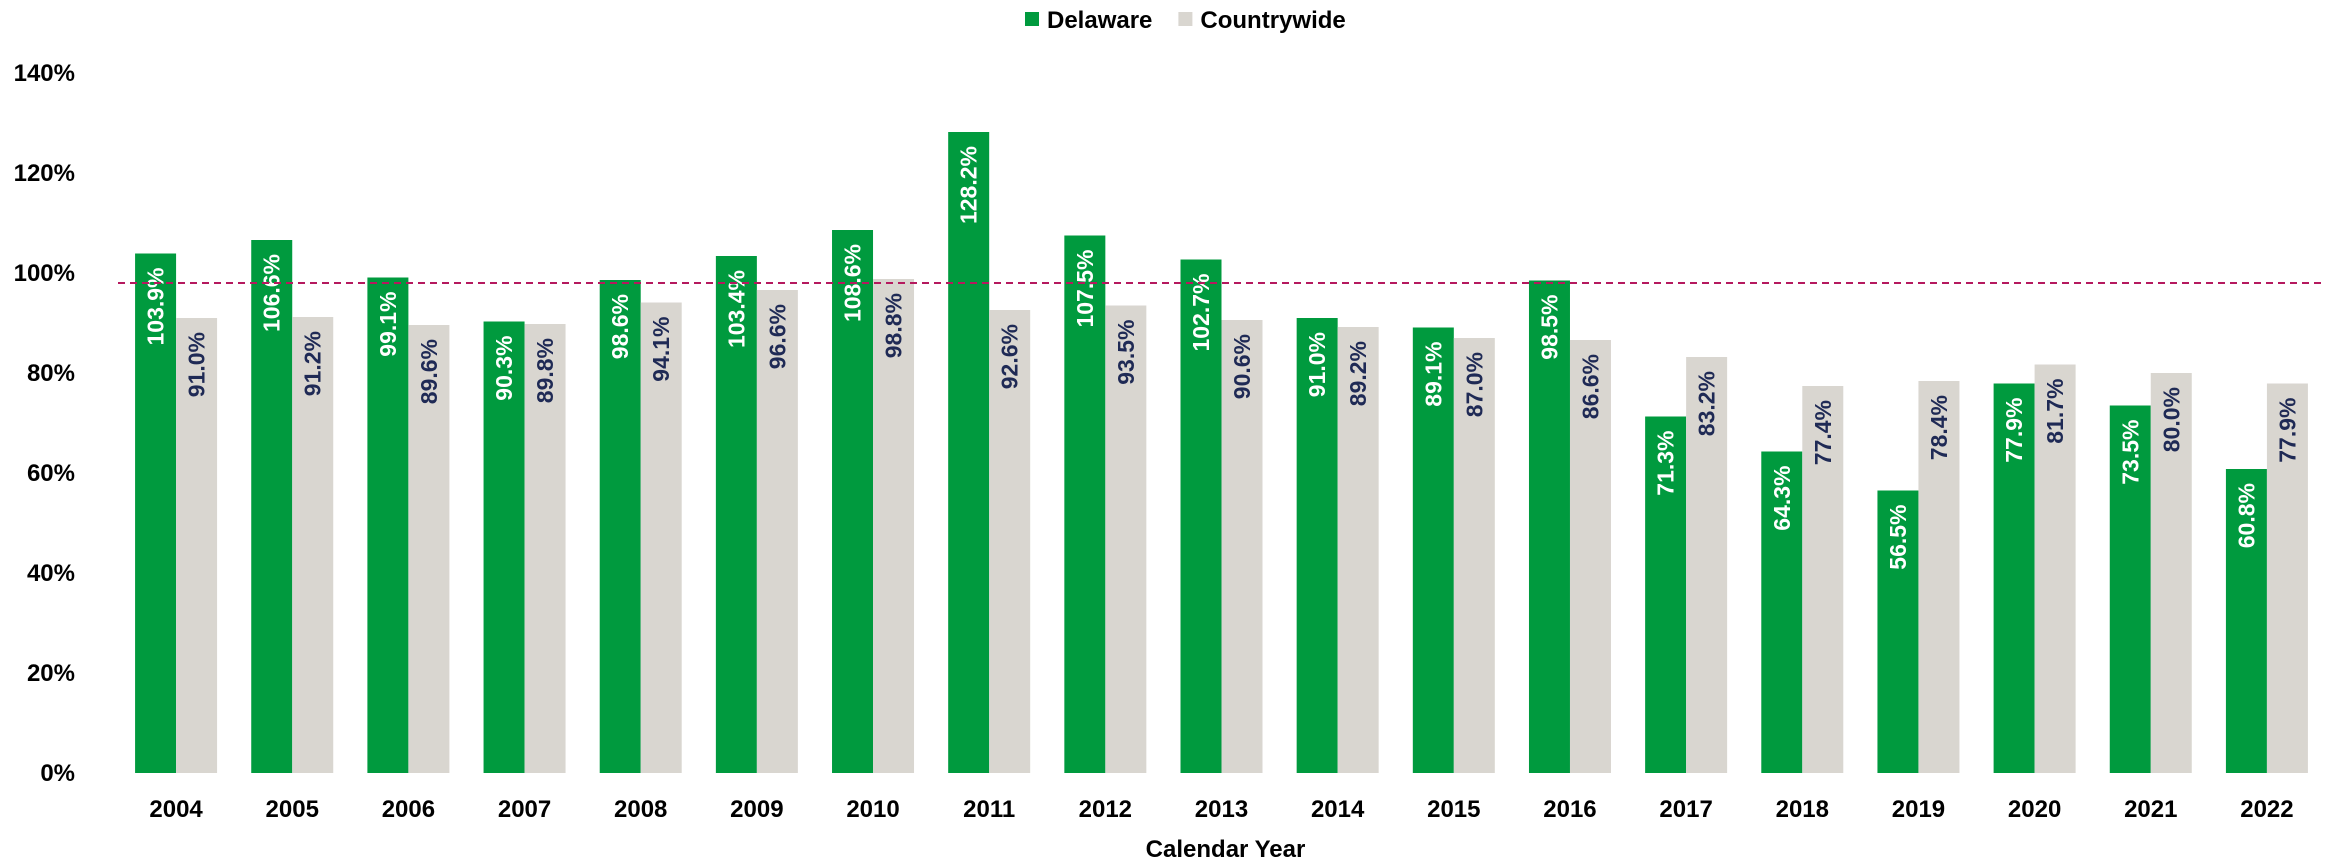 The image size is (2333, 866). What do you see at coordinates (2014, 578) in the screenshot?
I see `bar-delaware-2020` at bounding box center [2014, 578].